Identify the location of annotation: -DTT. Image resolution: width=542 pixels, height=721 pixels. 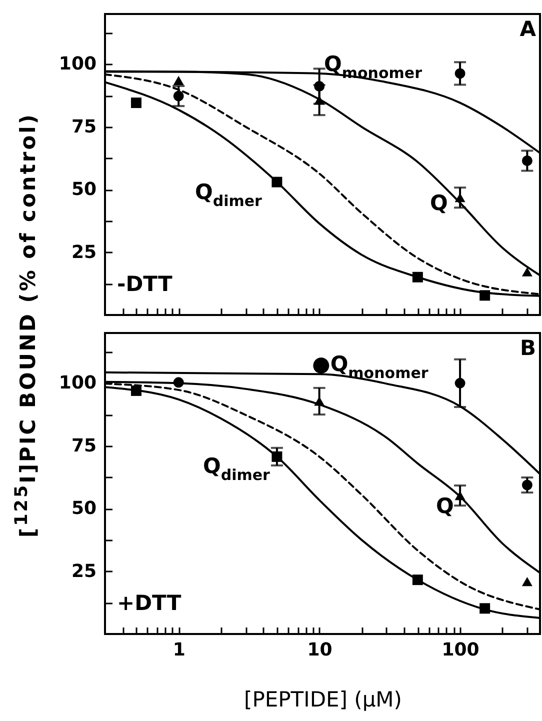
(145, 284).